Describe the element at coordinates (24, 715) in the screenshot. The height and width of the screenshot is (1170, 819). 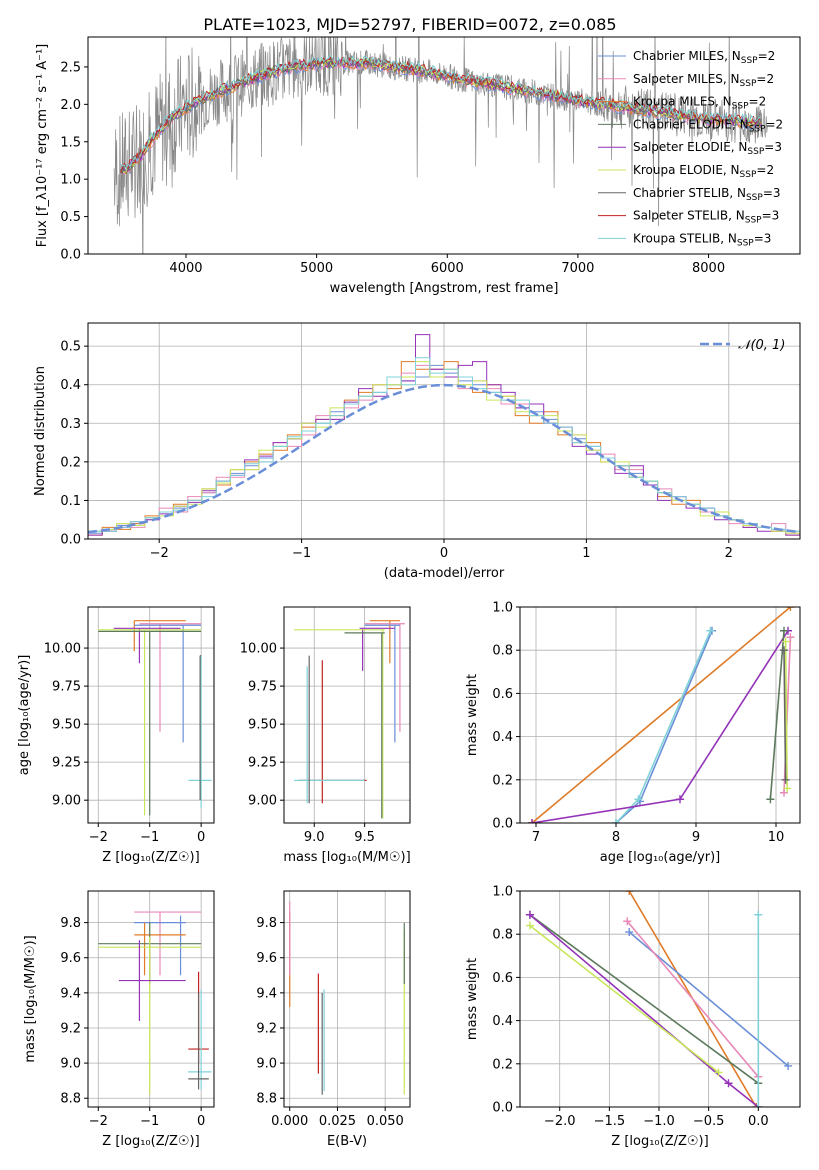
I see `y-axis-label: age [log₁₀(age/yr)]` at that location.